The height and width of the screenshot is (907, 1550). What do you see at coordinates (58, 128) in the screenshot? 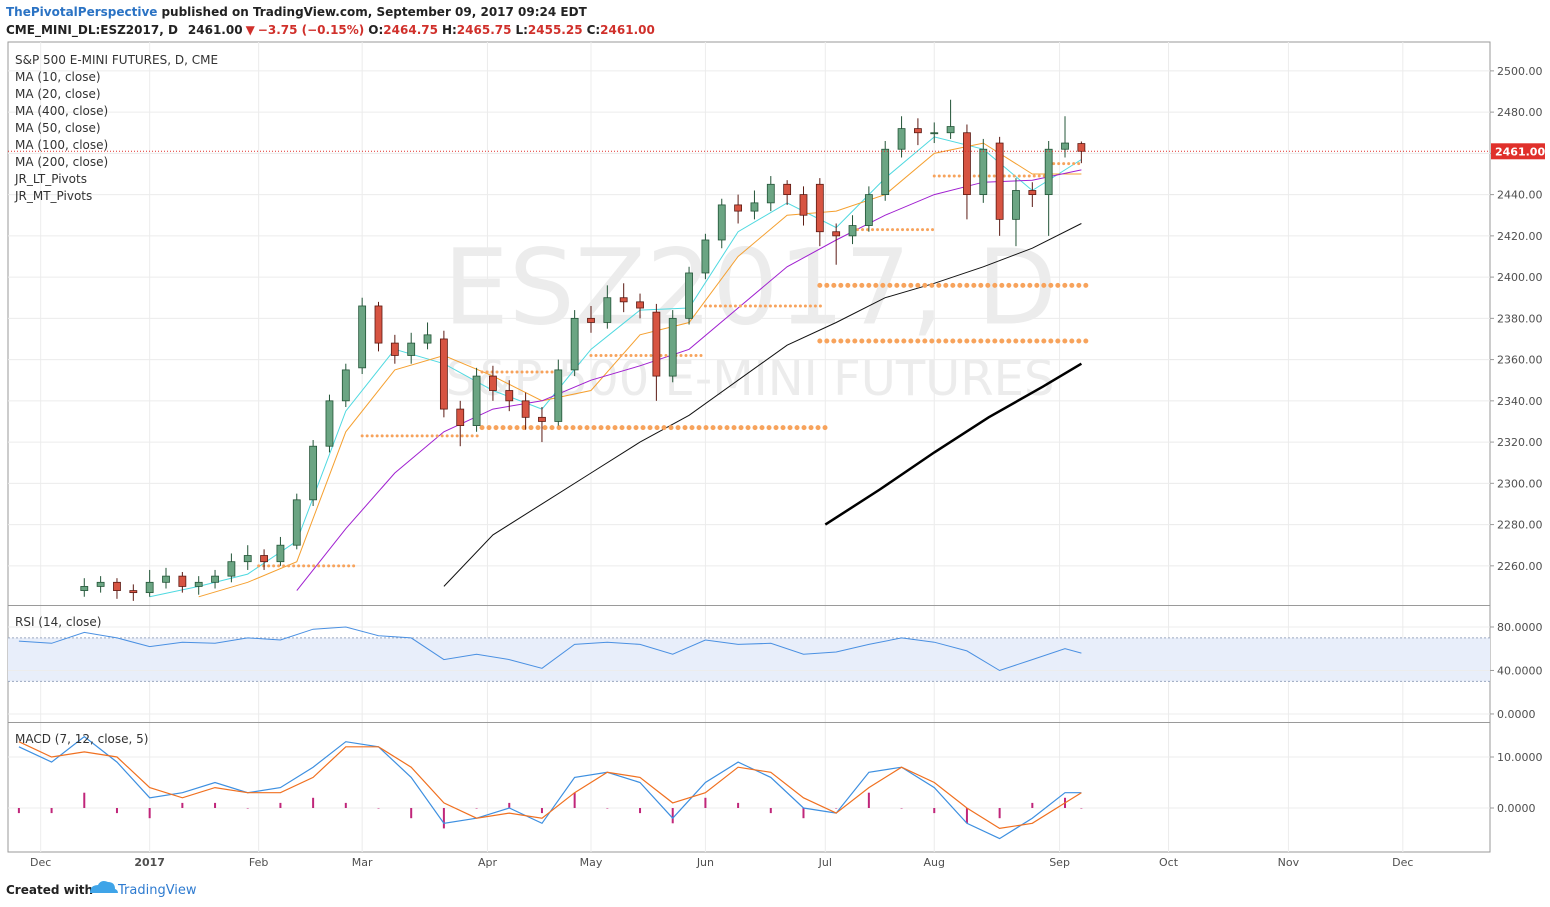
I see `legend-entry: MA (50, close)` at bounding box center [58, 128].